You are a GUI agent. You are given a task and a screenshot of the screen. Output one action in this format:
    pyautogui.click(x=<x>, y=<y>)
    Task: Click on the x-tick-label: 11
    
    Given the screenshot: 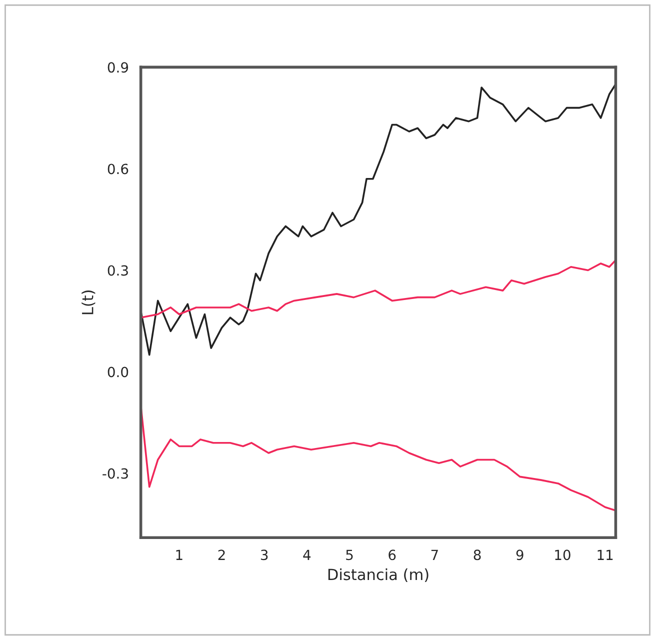 What is the action you would take?
    pyautogui.click(x=605, y=555)
    